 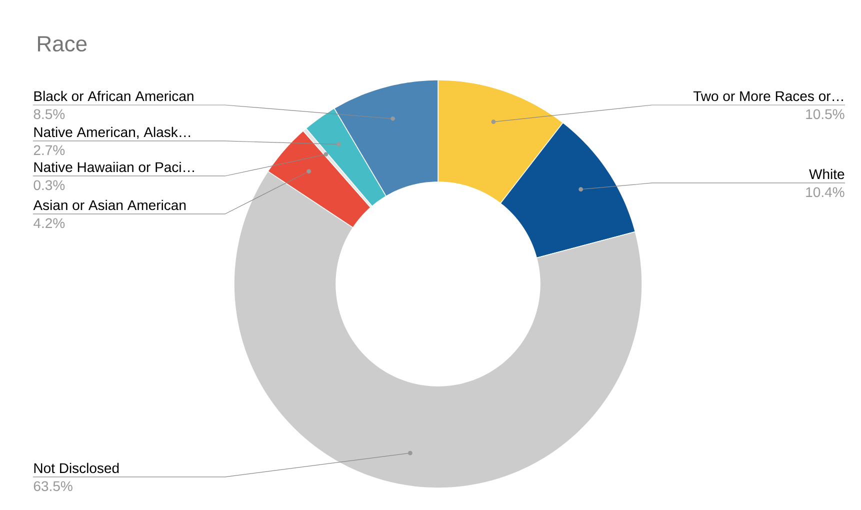 What do you see at coordinates (62, 44) in the screenshot?
I see `chart-title: Race` at bounding box center [62, 44].